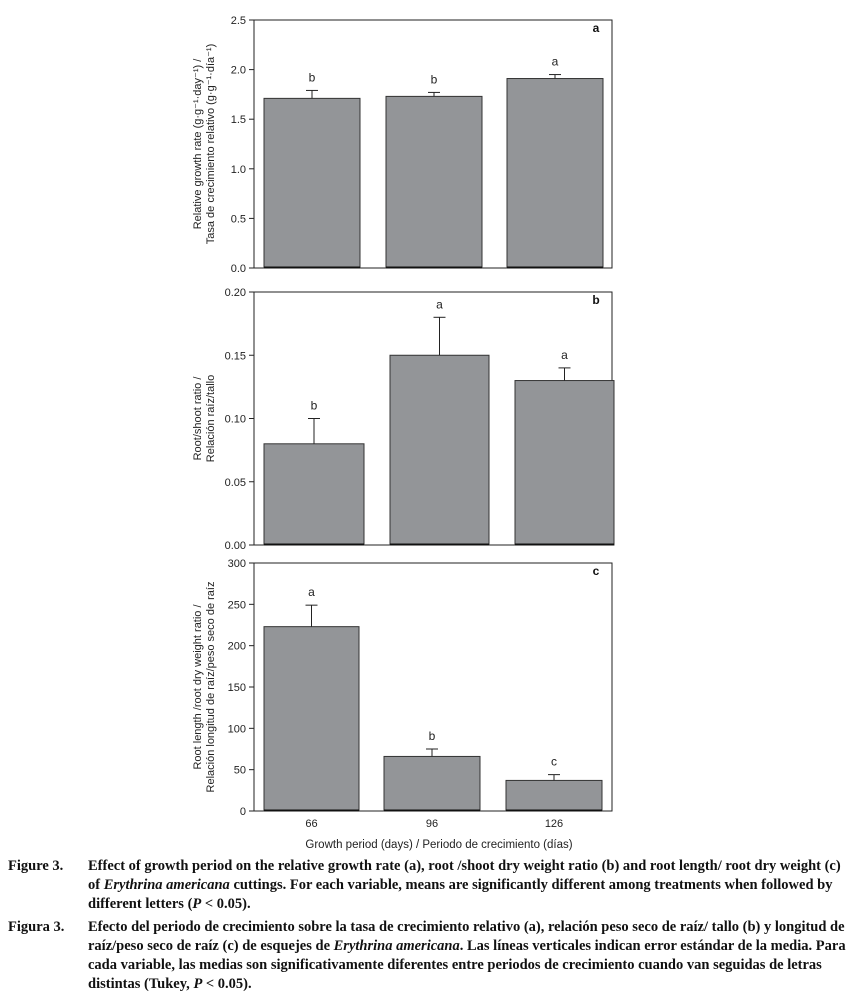 Image resolution: width=852 pixels, height=999 pixels. What do you see at coordinates (235, 420) in the screenshot?
I see `y-tick-label: 0.10` at bounding box center [235, 420].